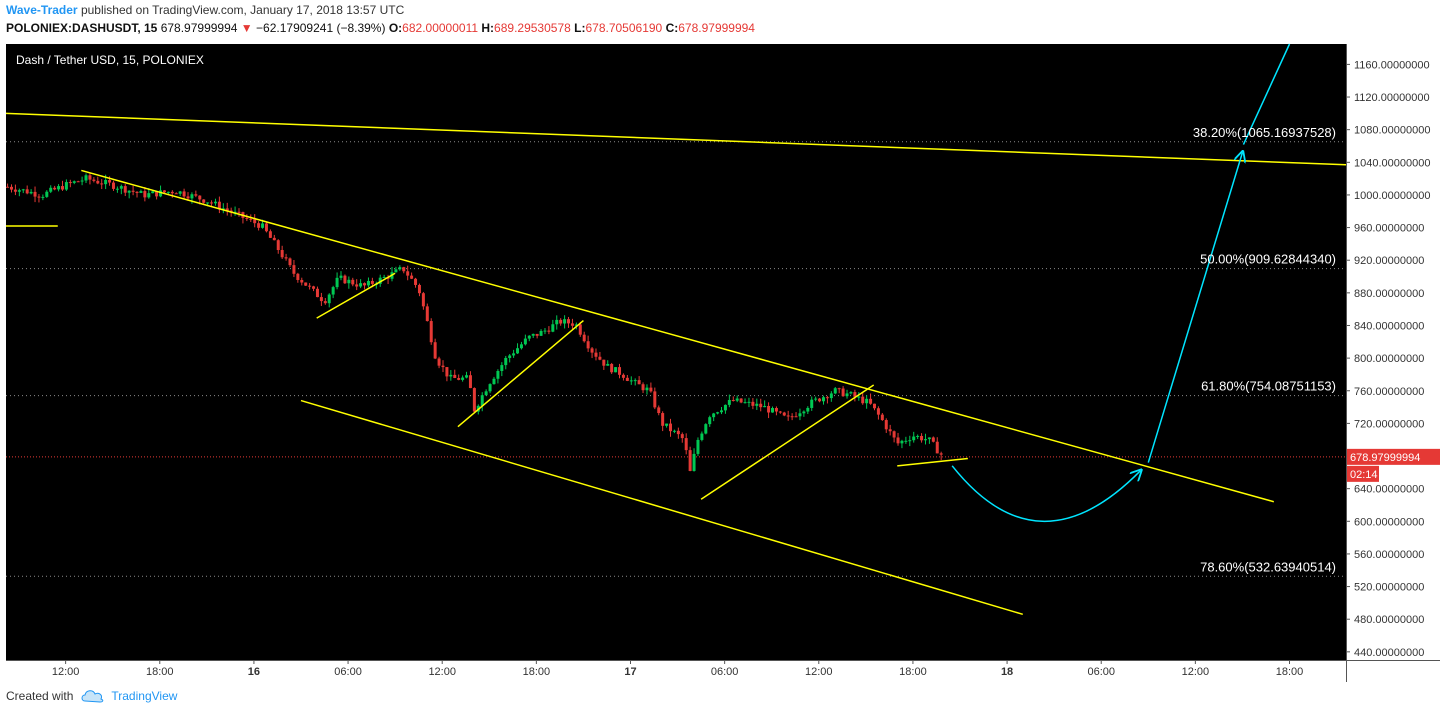  Describe the element at coordinates (144, 696) in the screenshot. I see `tradingview-link: TradingView` at that location.